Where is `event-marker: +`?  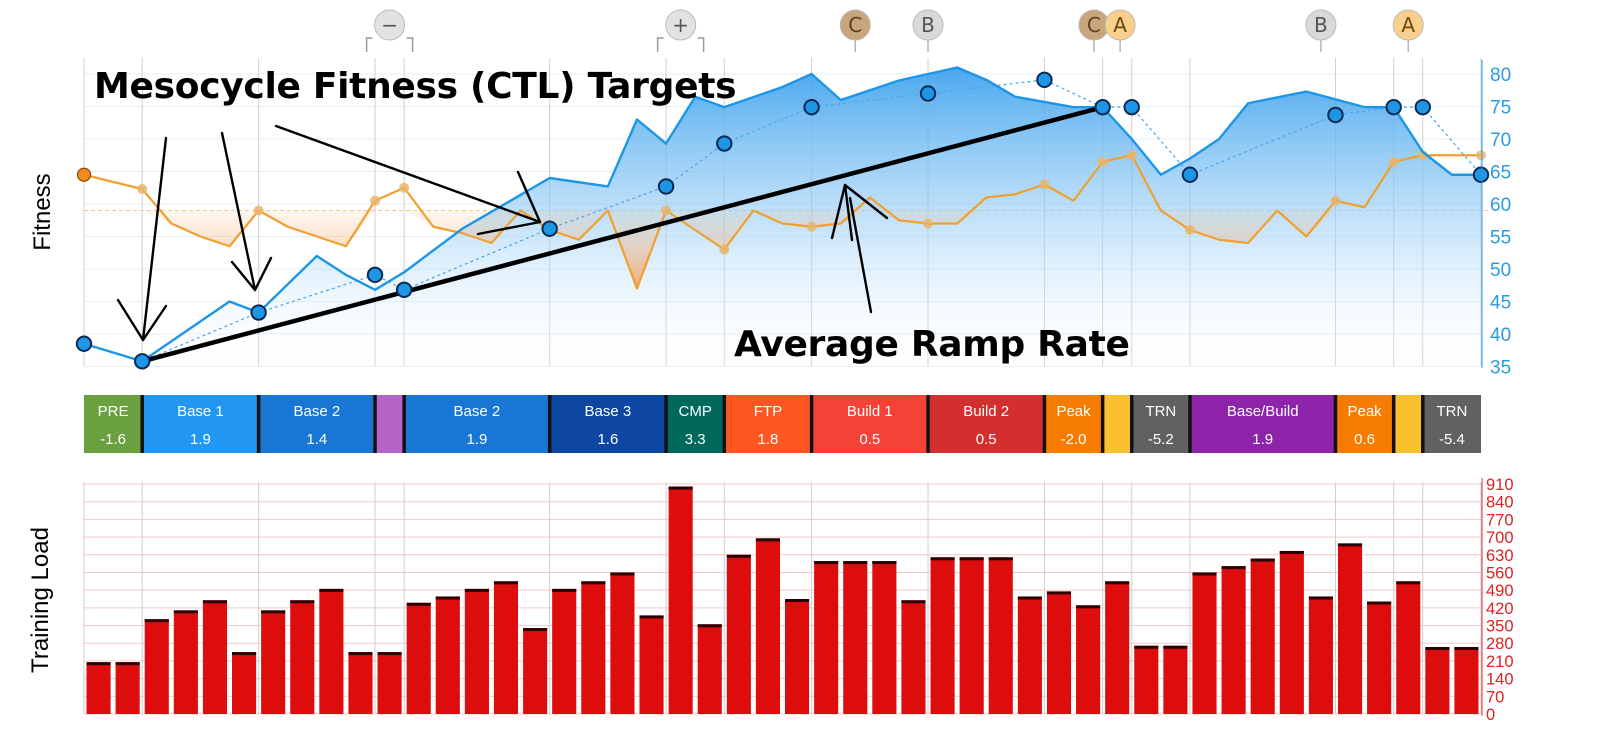 event-marker: + is located at coordinates (680, 30).